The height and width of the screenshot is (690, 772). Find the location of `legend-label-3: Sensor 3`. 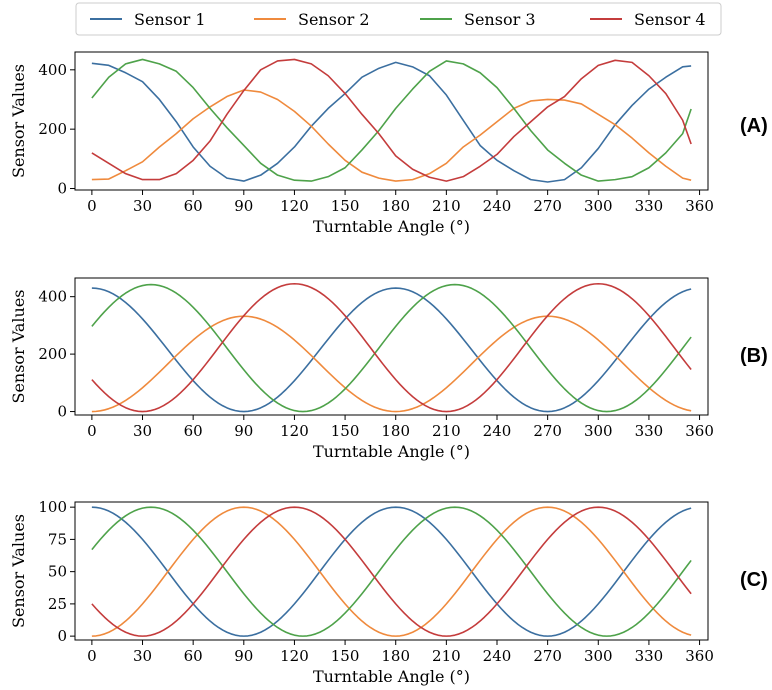

legend-label-3: Sensor 3 is located at coordinates (500, 19).